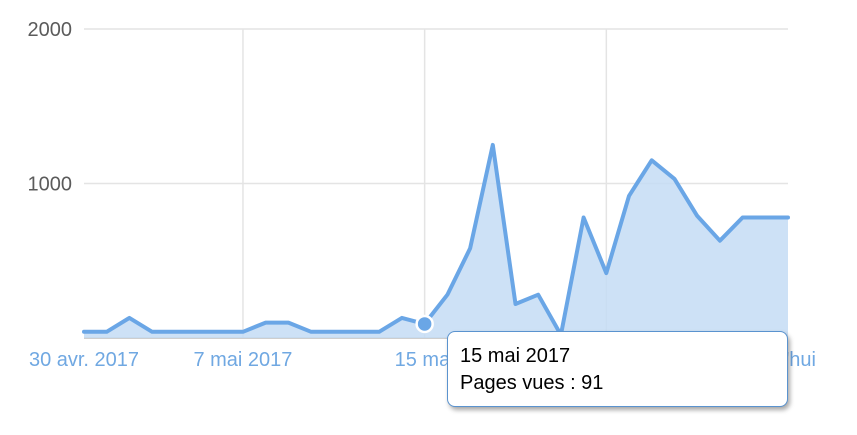 The height and width of the screenshot is (435, 857). I want to click on y-tick-label: 1000, so click(50, 185).